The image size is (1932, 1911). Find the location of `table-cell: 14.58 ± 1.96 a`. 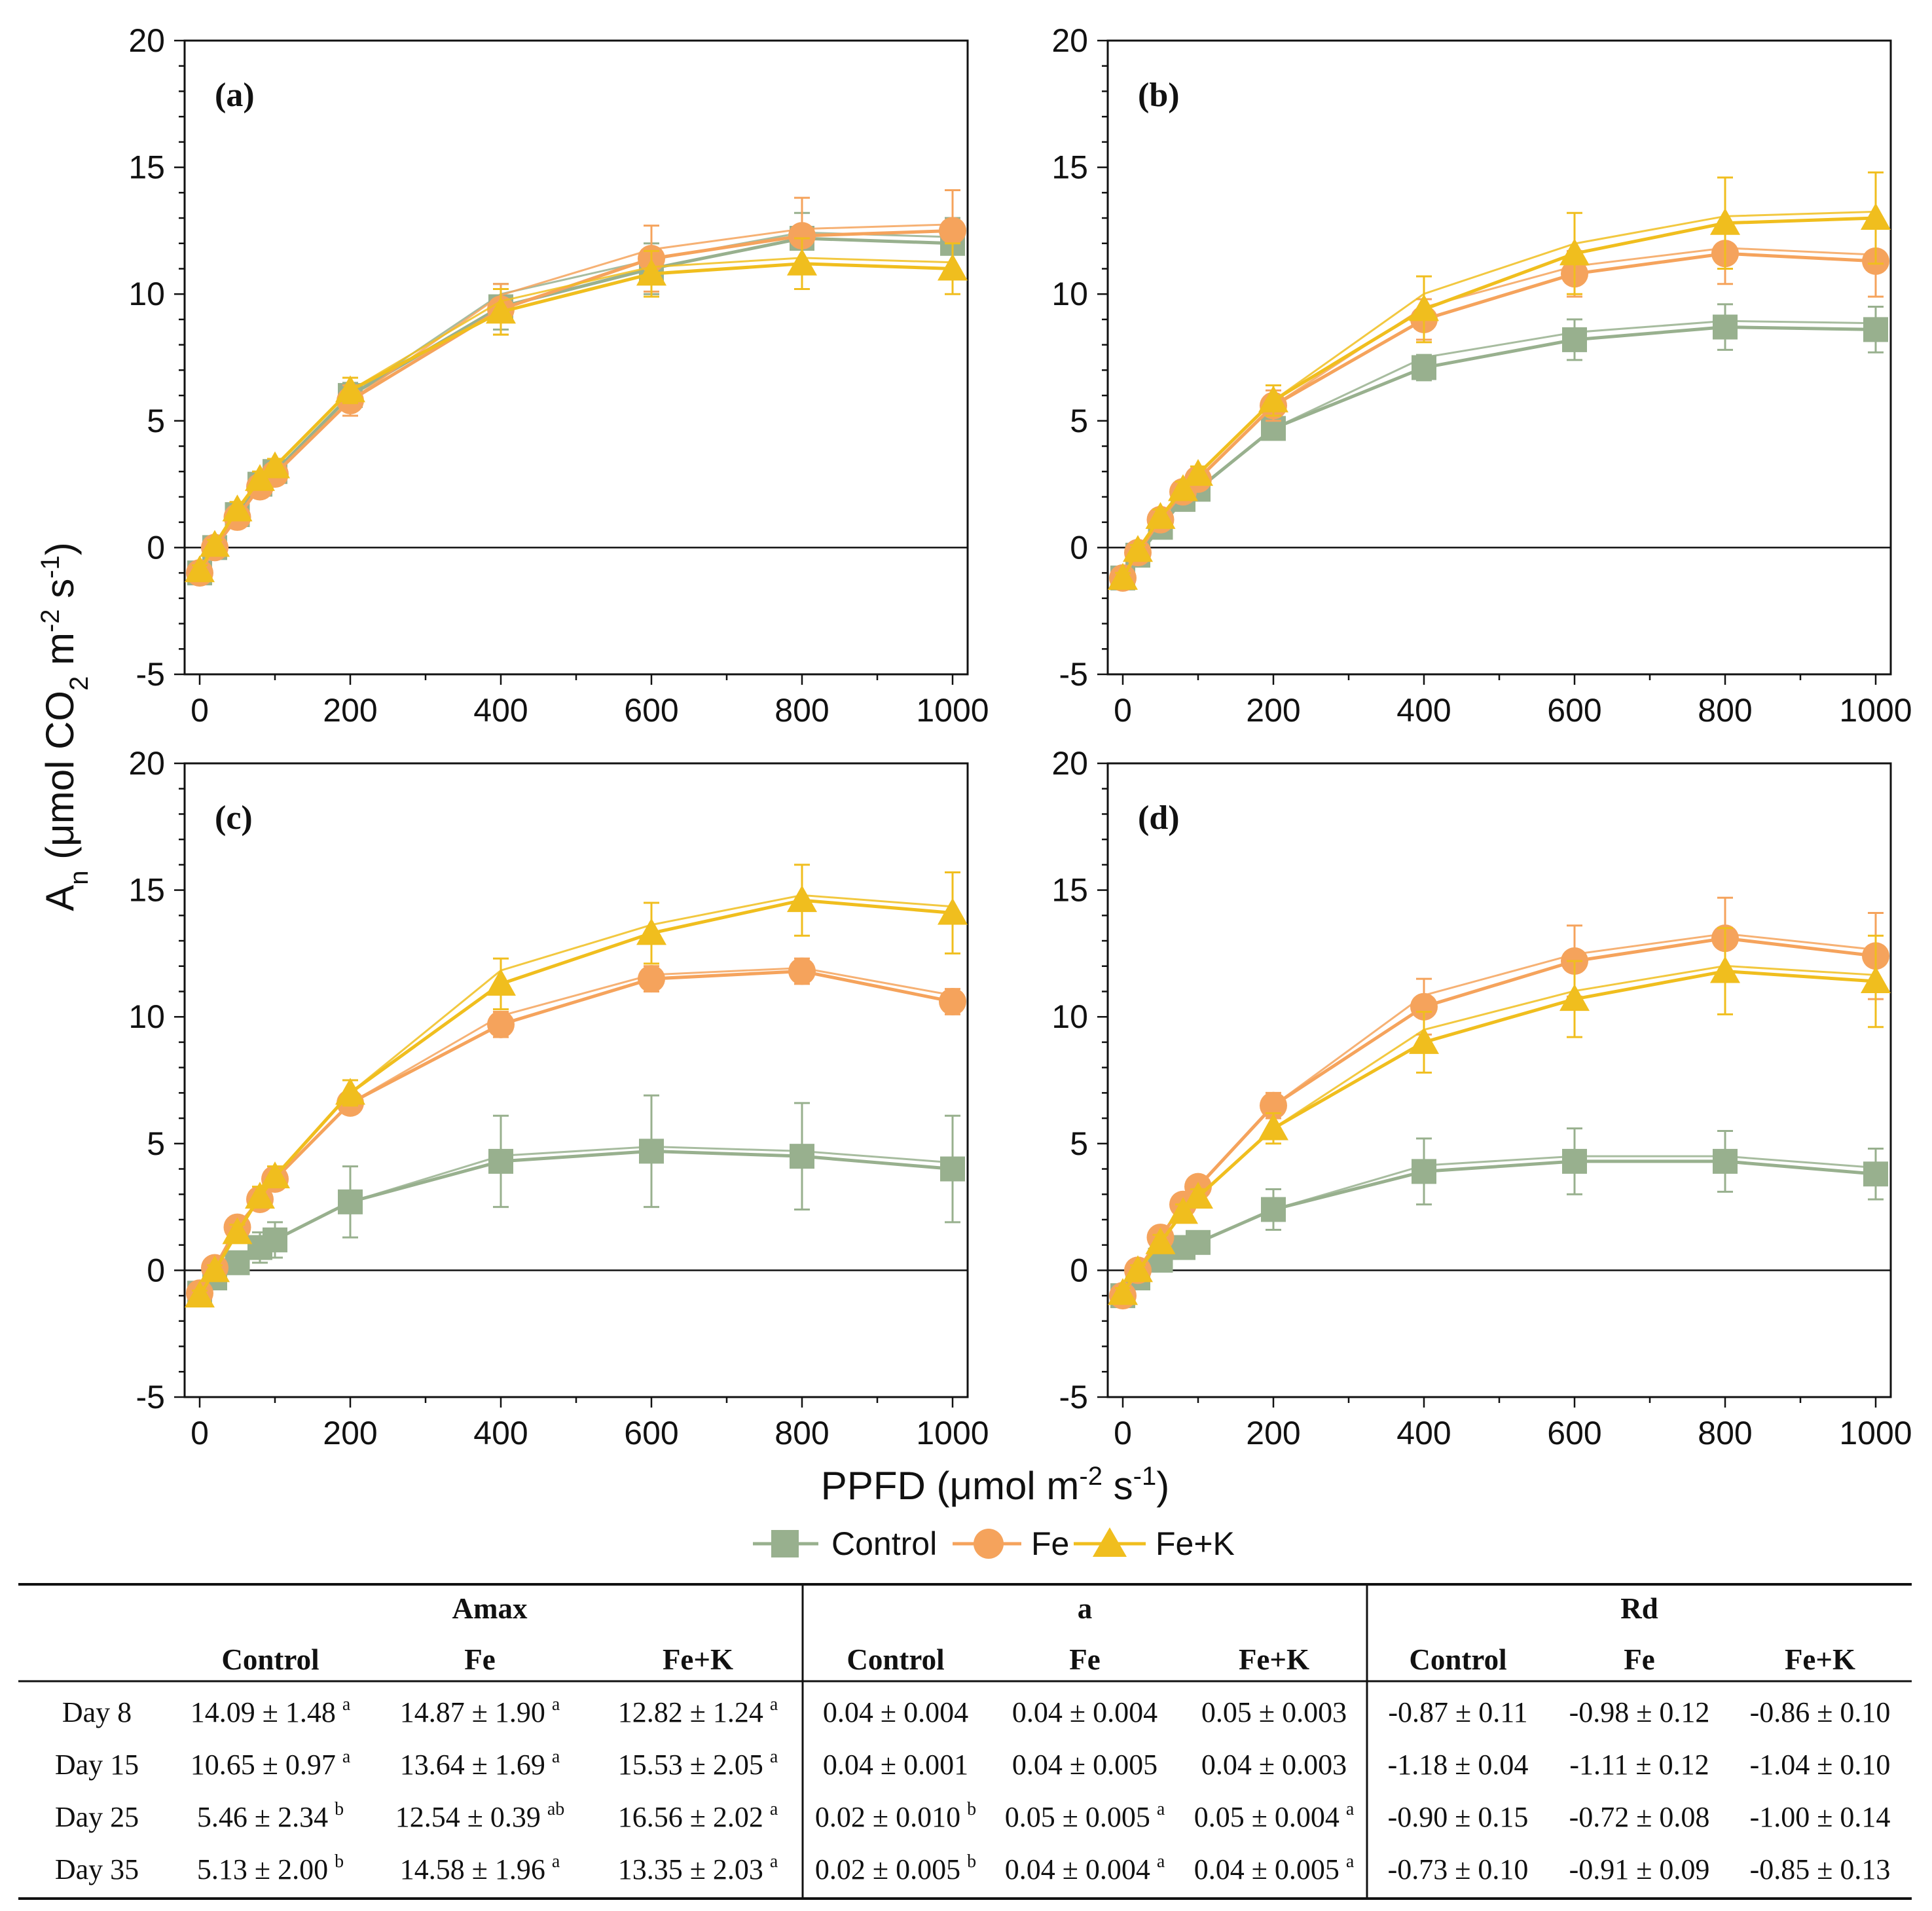

table-cell: 14.58 ± 1.96 a is located at coordinates (480, 1868).